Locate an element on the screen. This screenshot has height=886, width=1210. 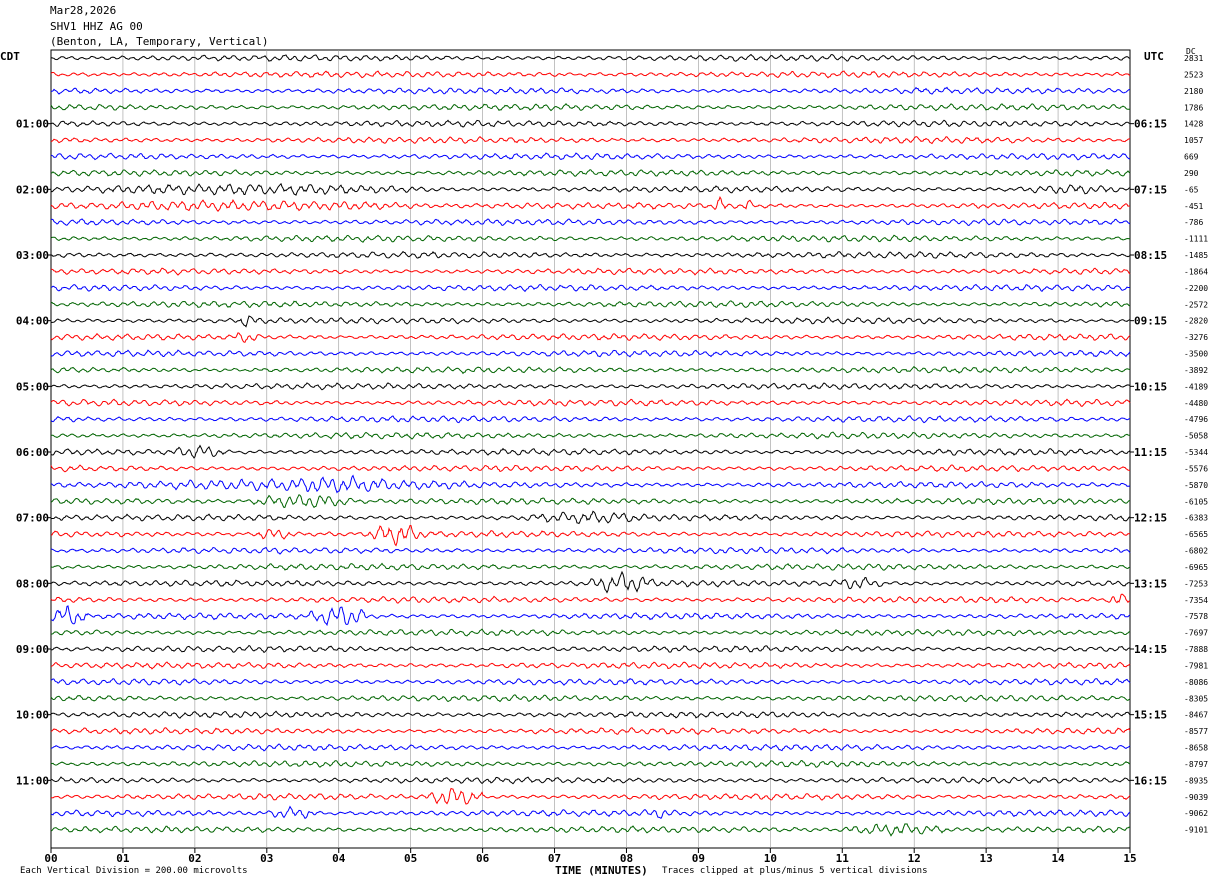
x-axis-title: TIME (MINUTES) is located at coordinates (601, 870).